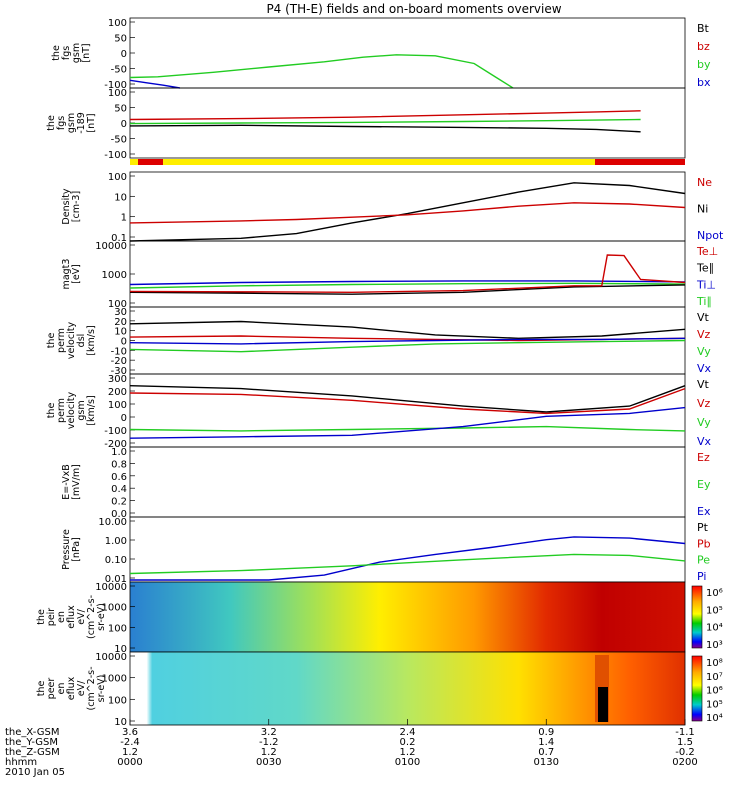  Describe the element at coordinates (66, 549) in the screenshot. I see `y-axis-label-line: Pressure` at that location.